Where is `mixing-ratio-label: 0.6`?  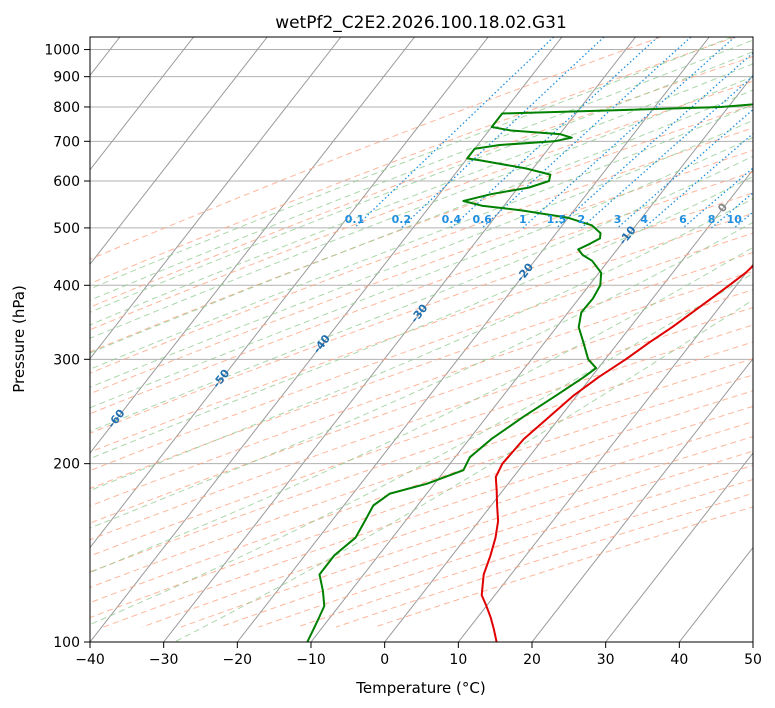
mixing-ratio-label: 0.6 is located at coordinates (482, 219).